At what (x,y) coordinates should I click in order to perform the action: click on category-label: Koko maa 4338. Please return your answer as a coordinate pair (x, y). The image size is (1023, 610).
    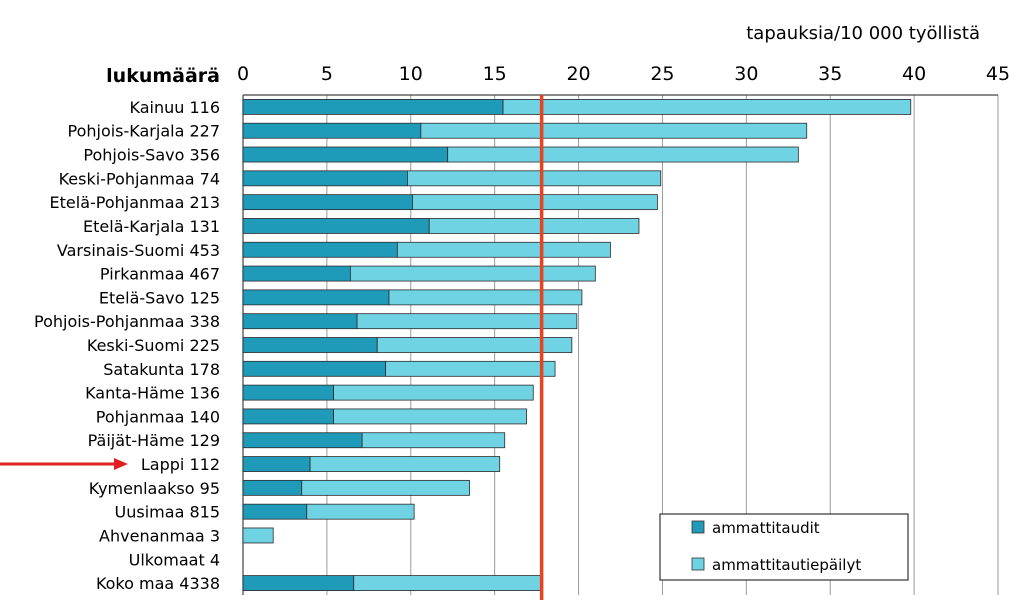
    Looking at the image, I should click on (158, 583).